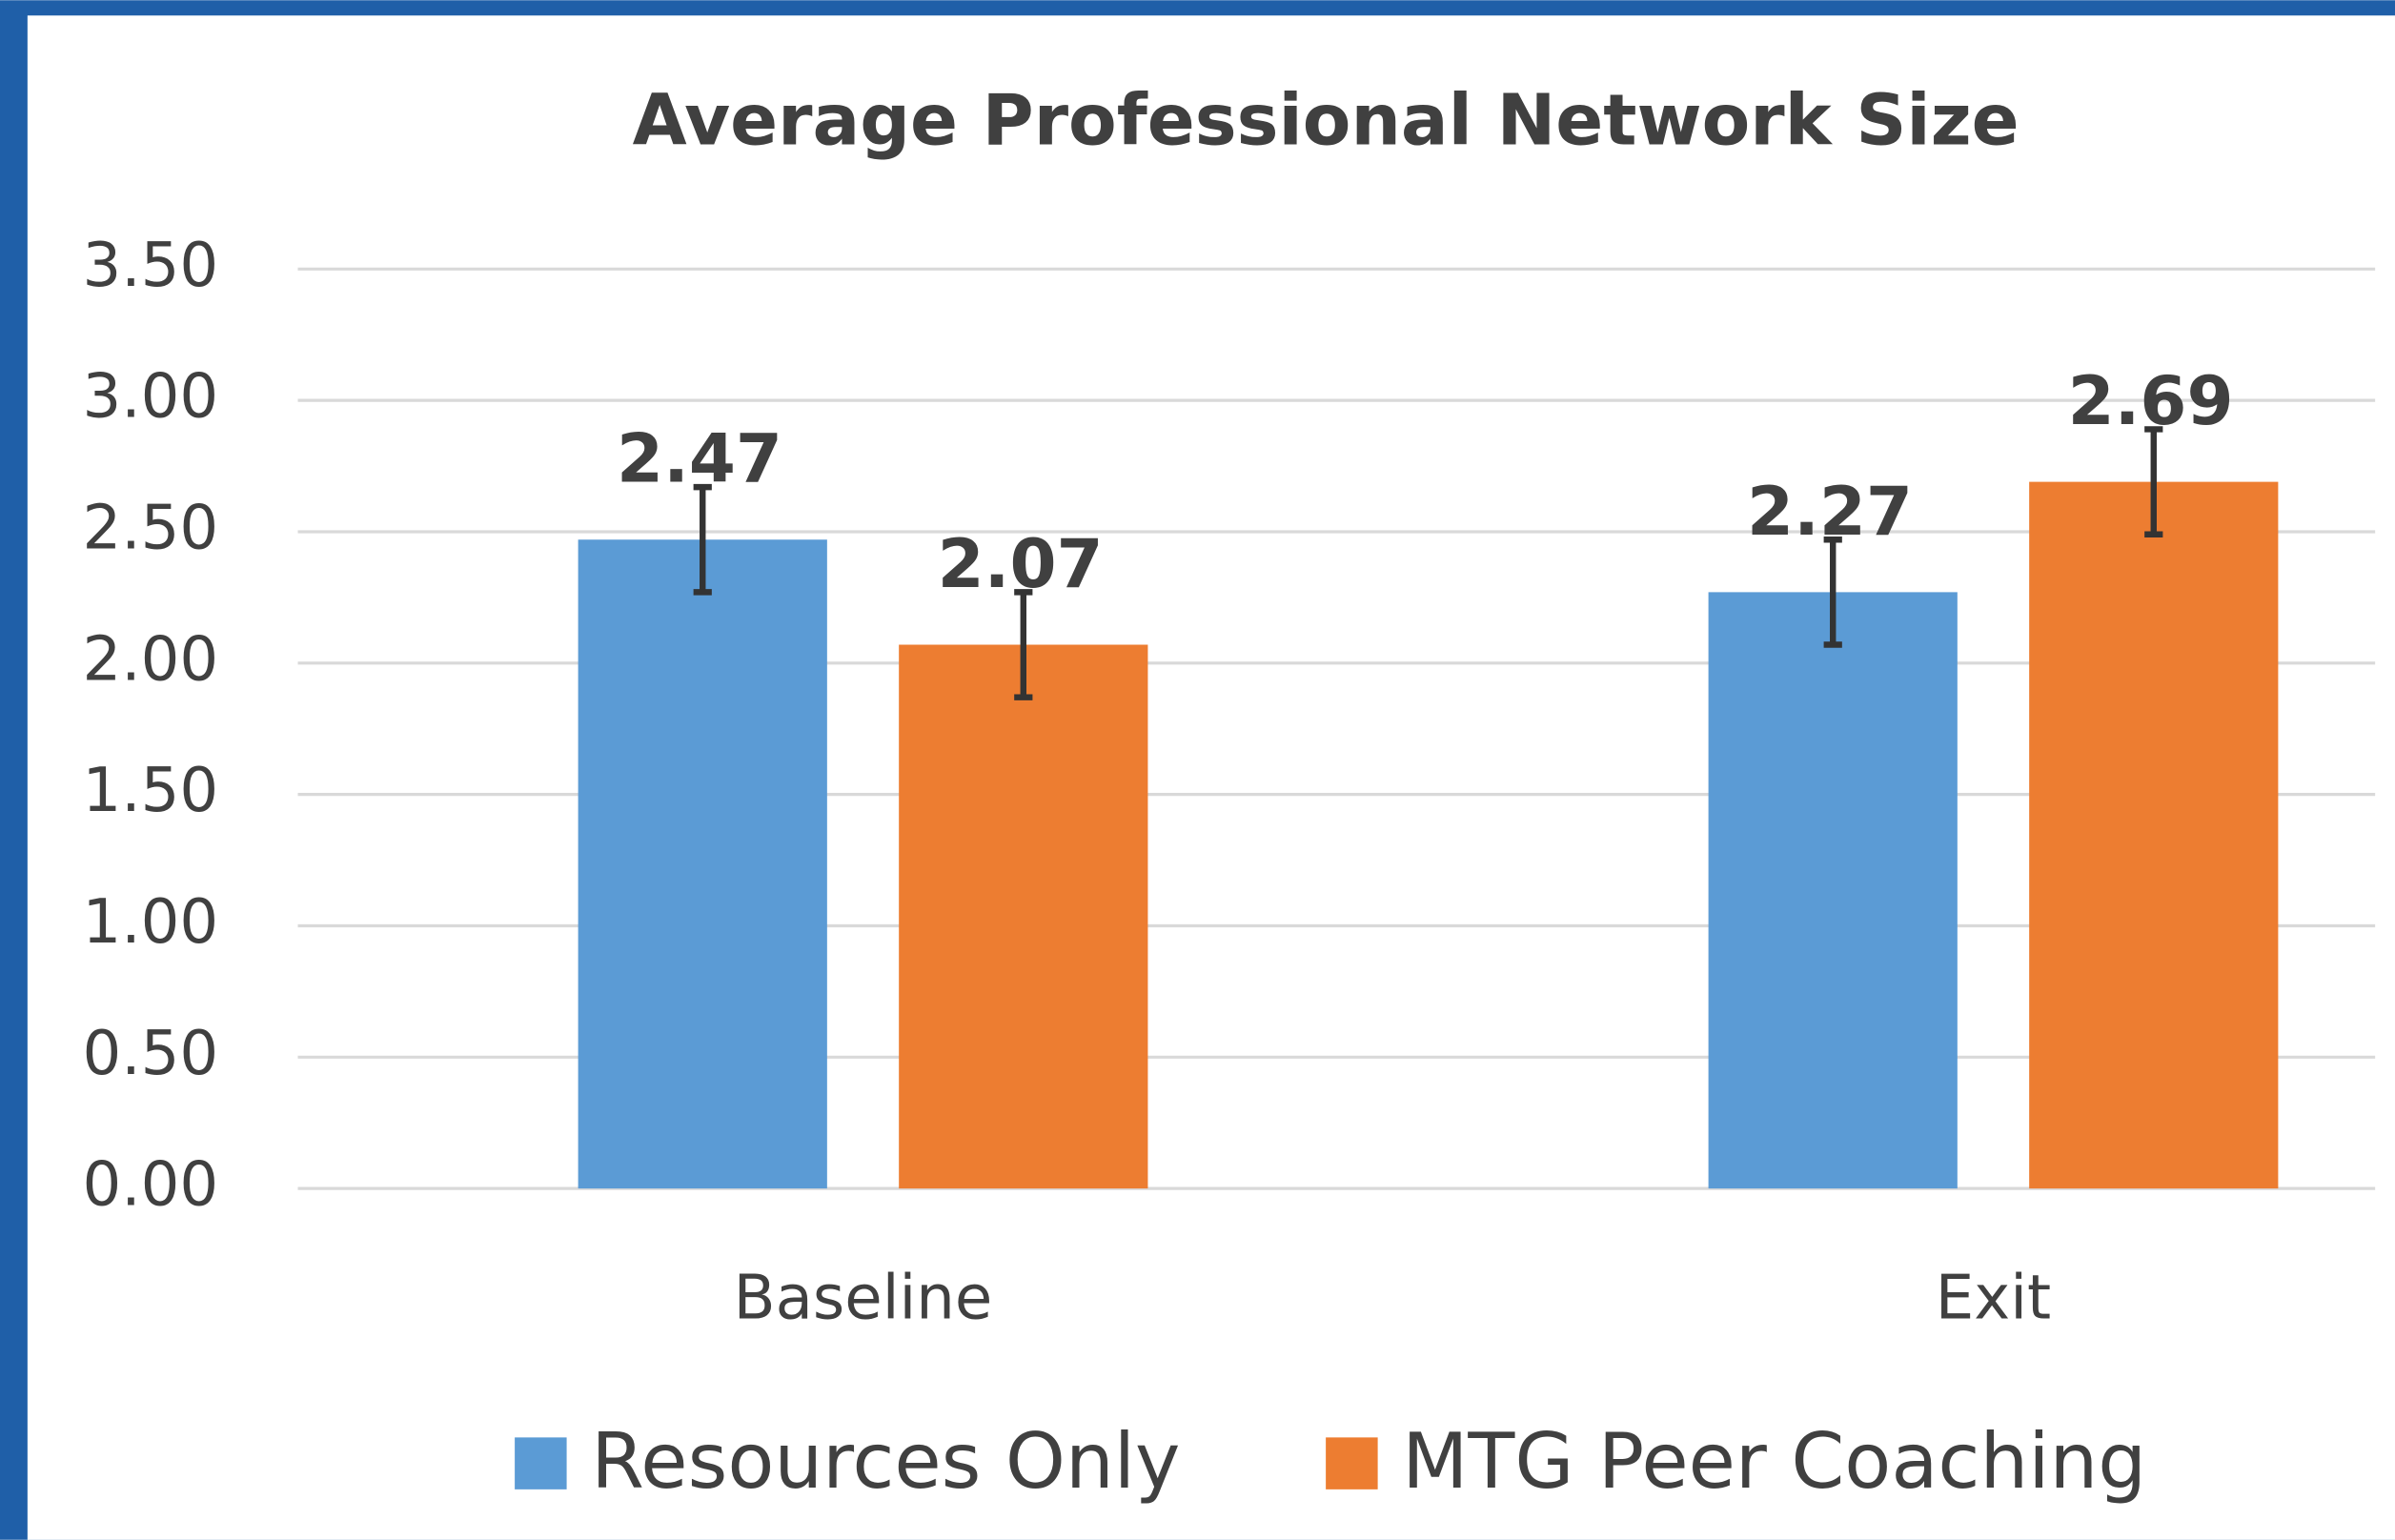 The height and width of the screenshot is (1540, 2395). Describe the element at coordinates (150, 266) in the screenshot. I see `y-tick-label: 3.50` at that location.